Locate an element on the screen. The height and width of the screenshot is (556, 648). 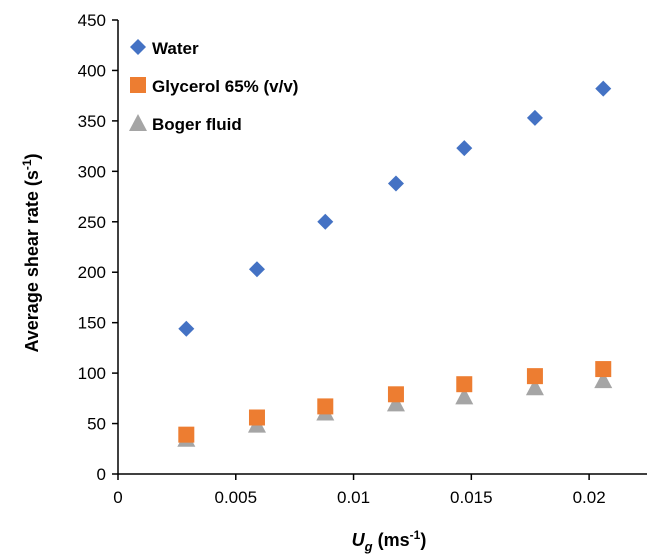
x-tick-label: 0.005 is located at coordinates (236, 497).